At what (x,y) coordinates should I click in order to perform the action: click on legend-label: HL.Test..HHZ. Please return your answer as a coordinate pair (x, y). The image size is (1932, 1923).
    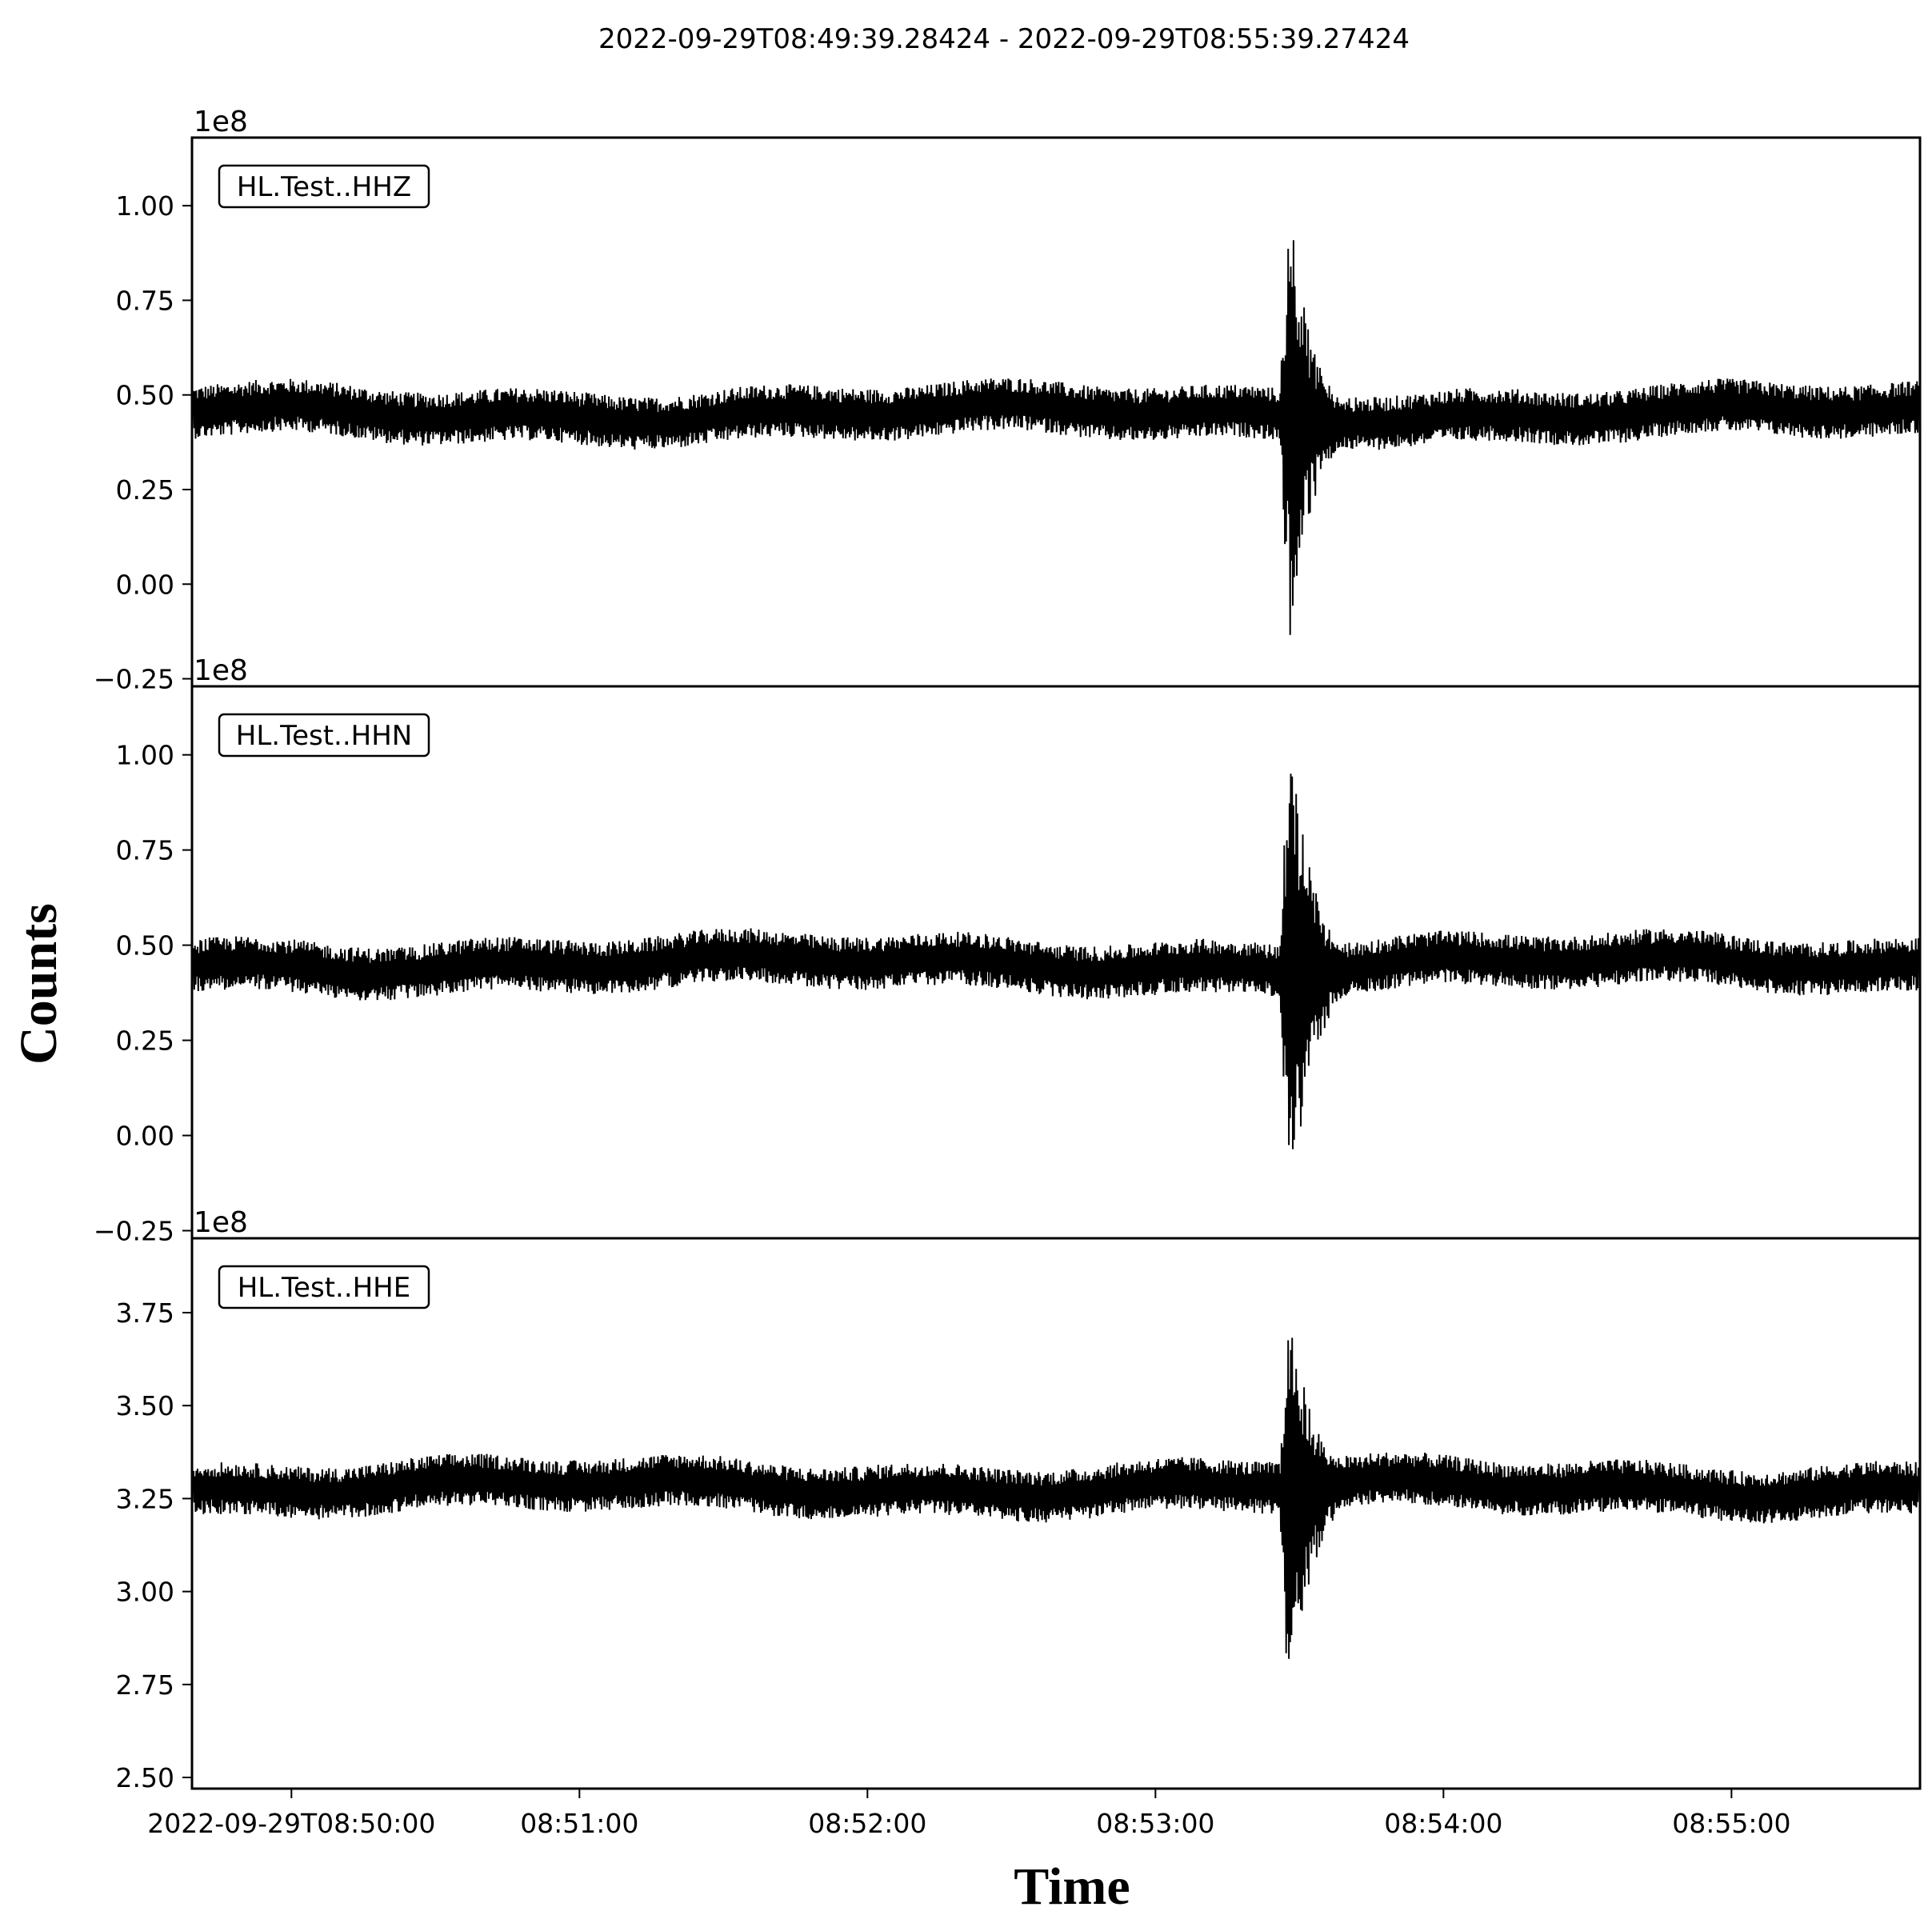
    Looking at the image, I should click on (324, 187).